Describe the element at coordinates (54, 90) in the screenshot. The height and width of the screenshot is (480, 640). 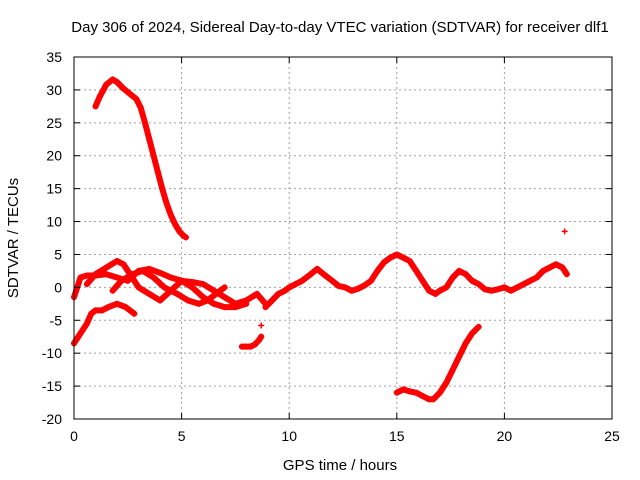
I see `y-tick-label: 30` at that location.